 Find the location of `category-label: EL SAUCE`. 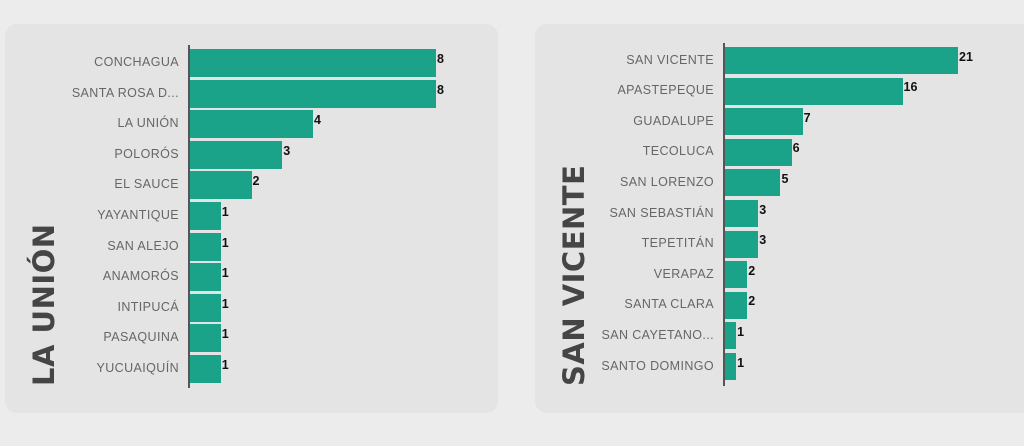

category-label: EL SAUCE is located at coordinates (146, 184).